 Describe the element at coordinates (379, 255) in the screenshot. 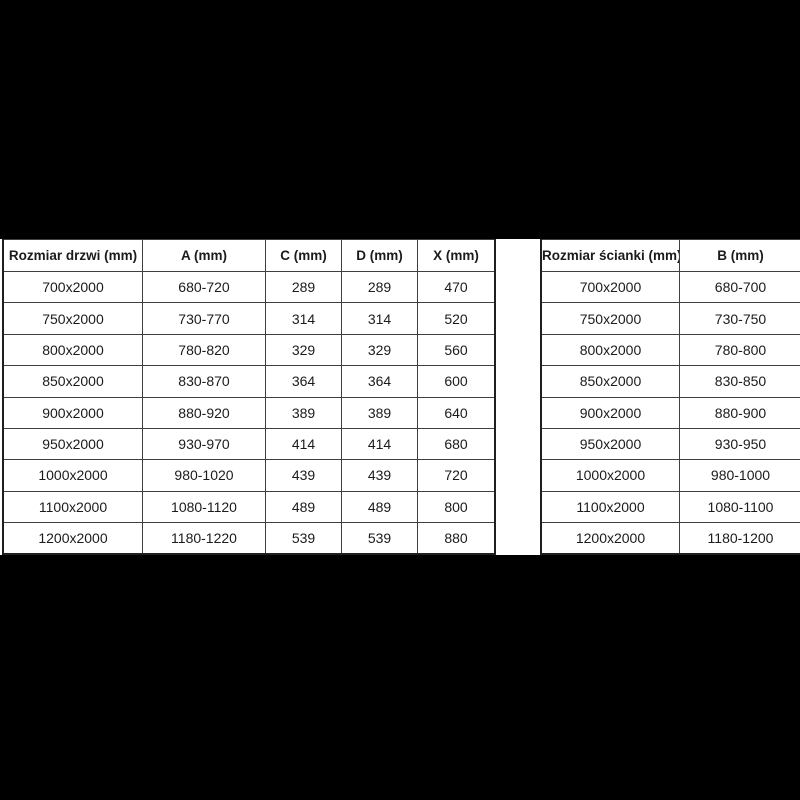

I see `column-header: D (mm)` at that location.